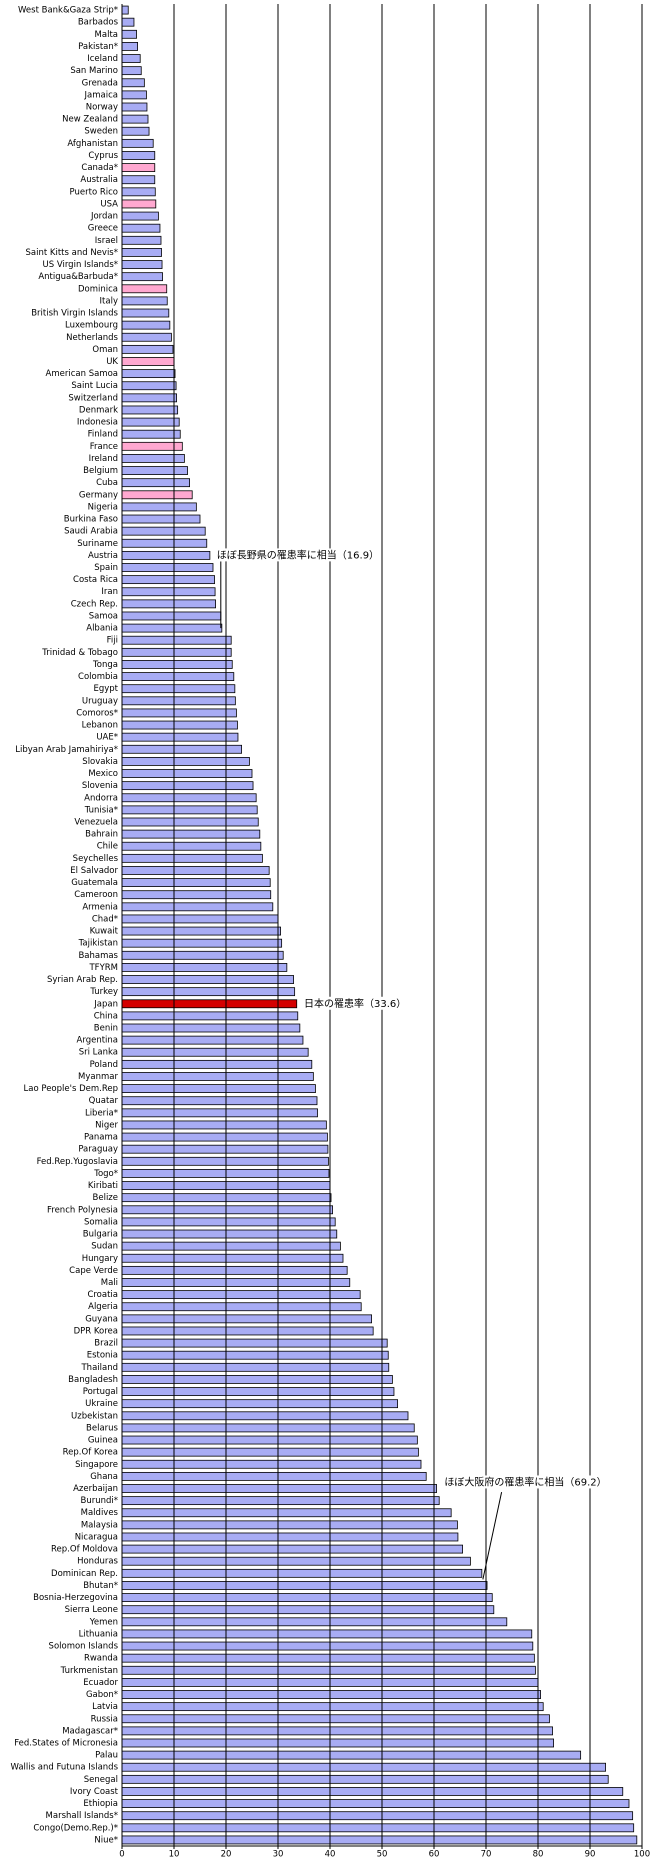 This screenshot has height=1862, width=656. What do you see at coordinates (92, 144) in the screenshot?
I see `y-tick-label: Afghanistan` at bounding box center [92, 144].